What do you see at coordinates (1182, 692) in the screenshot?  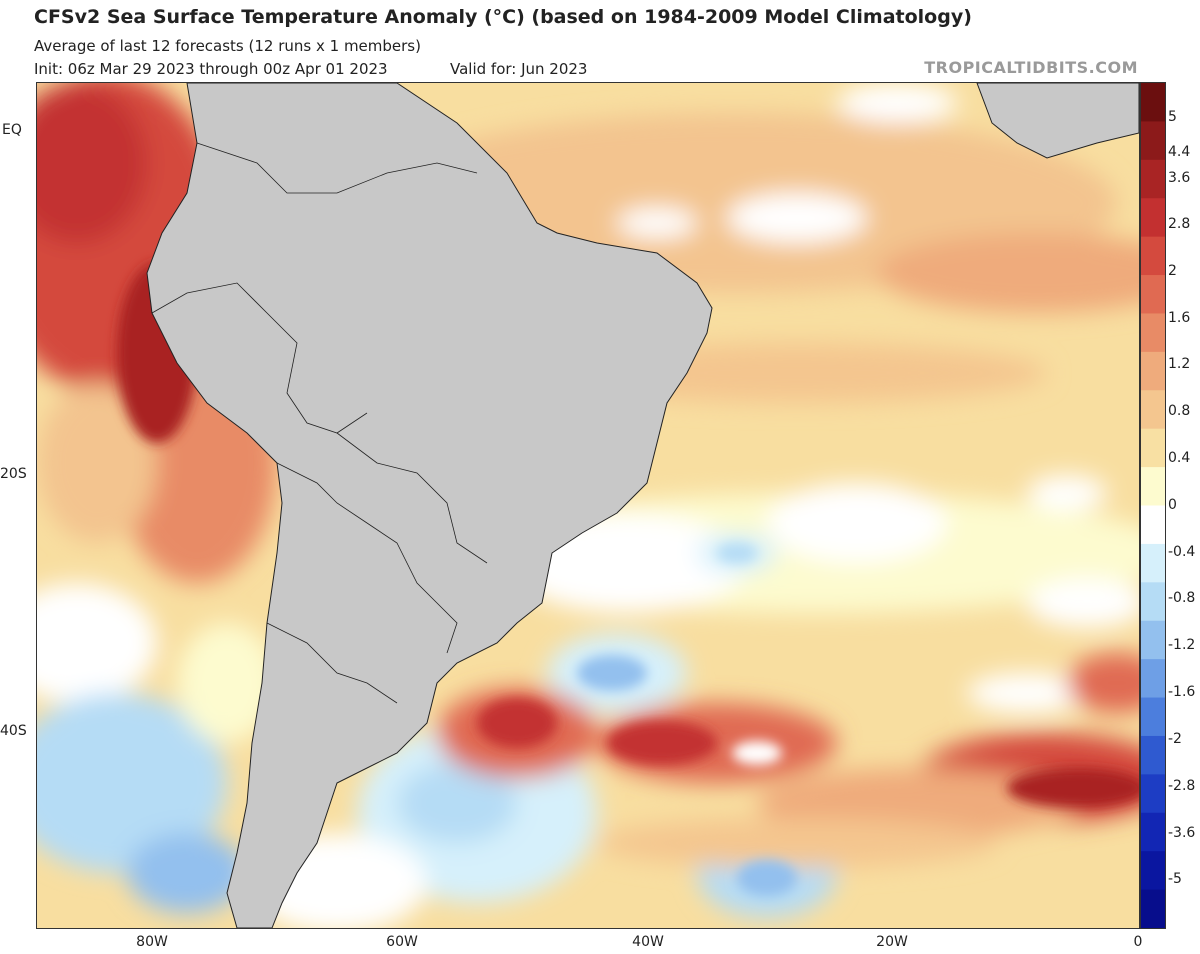 I see `colorbar-label: -1.6` at bounding box center [1182, 692].